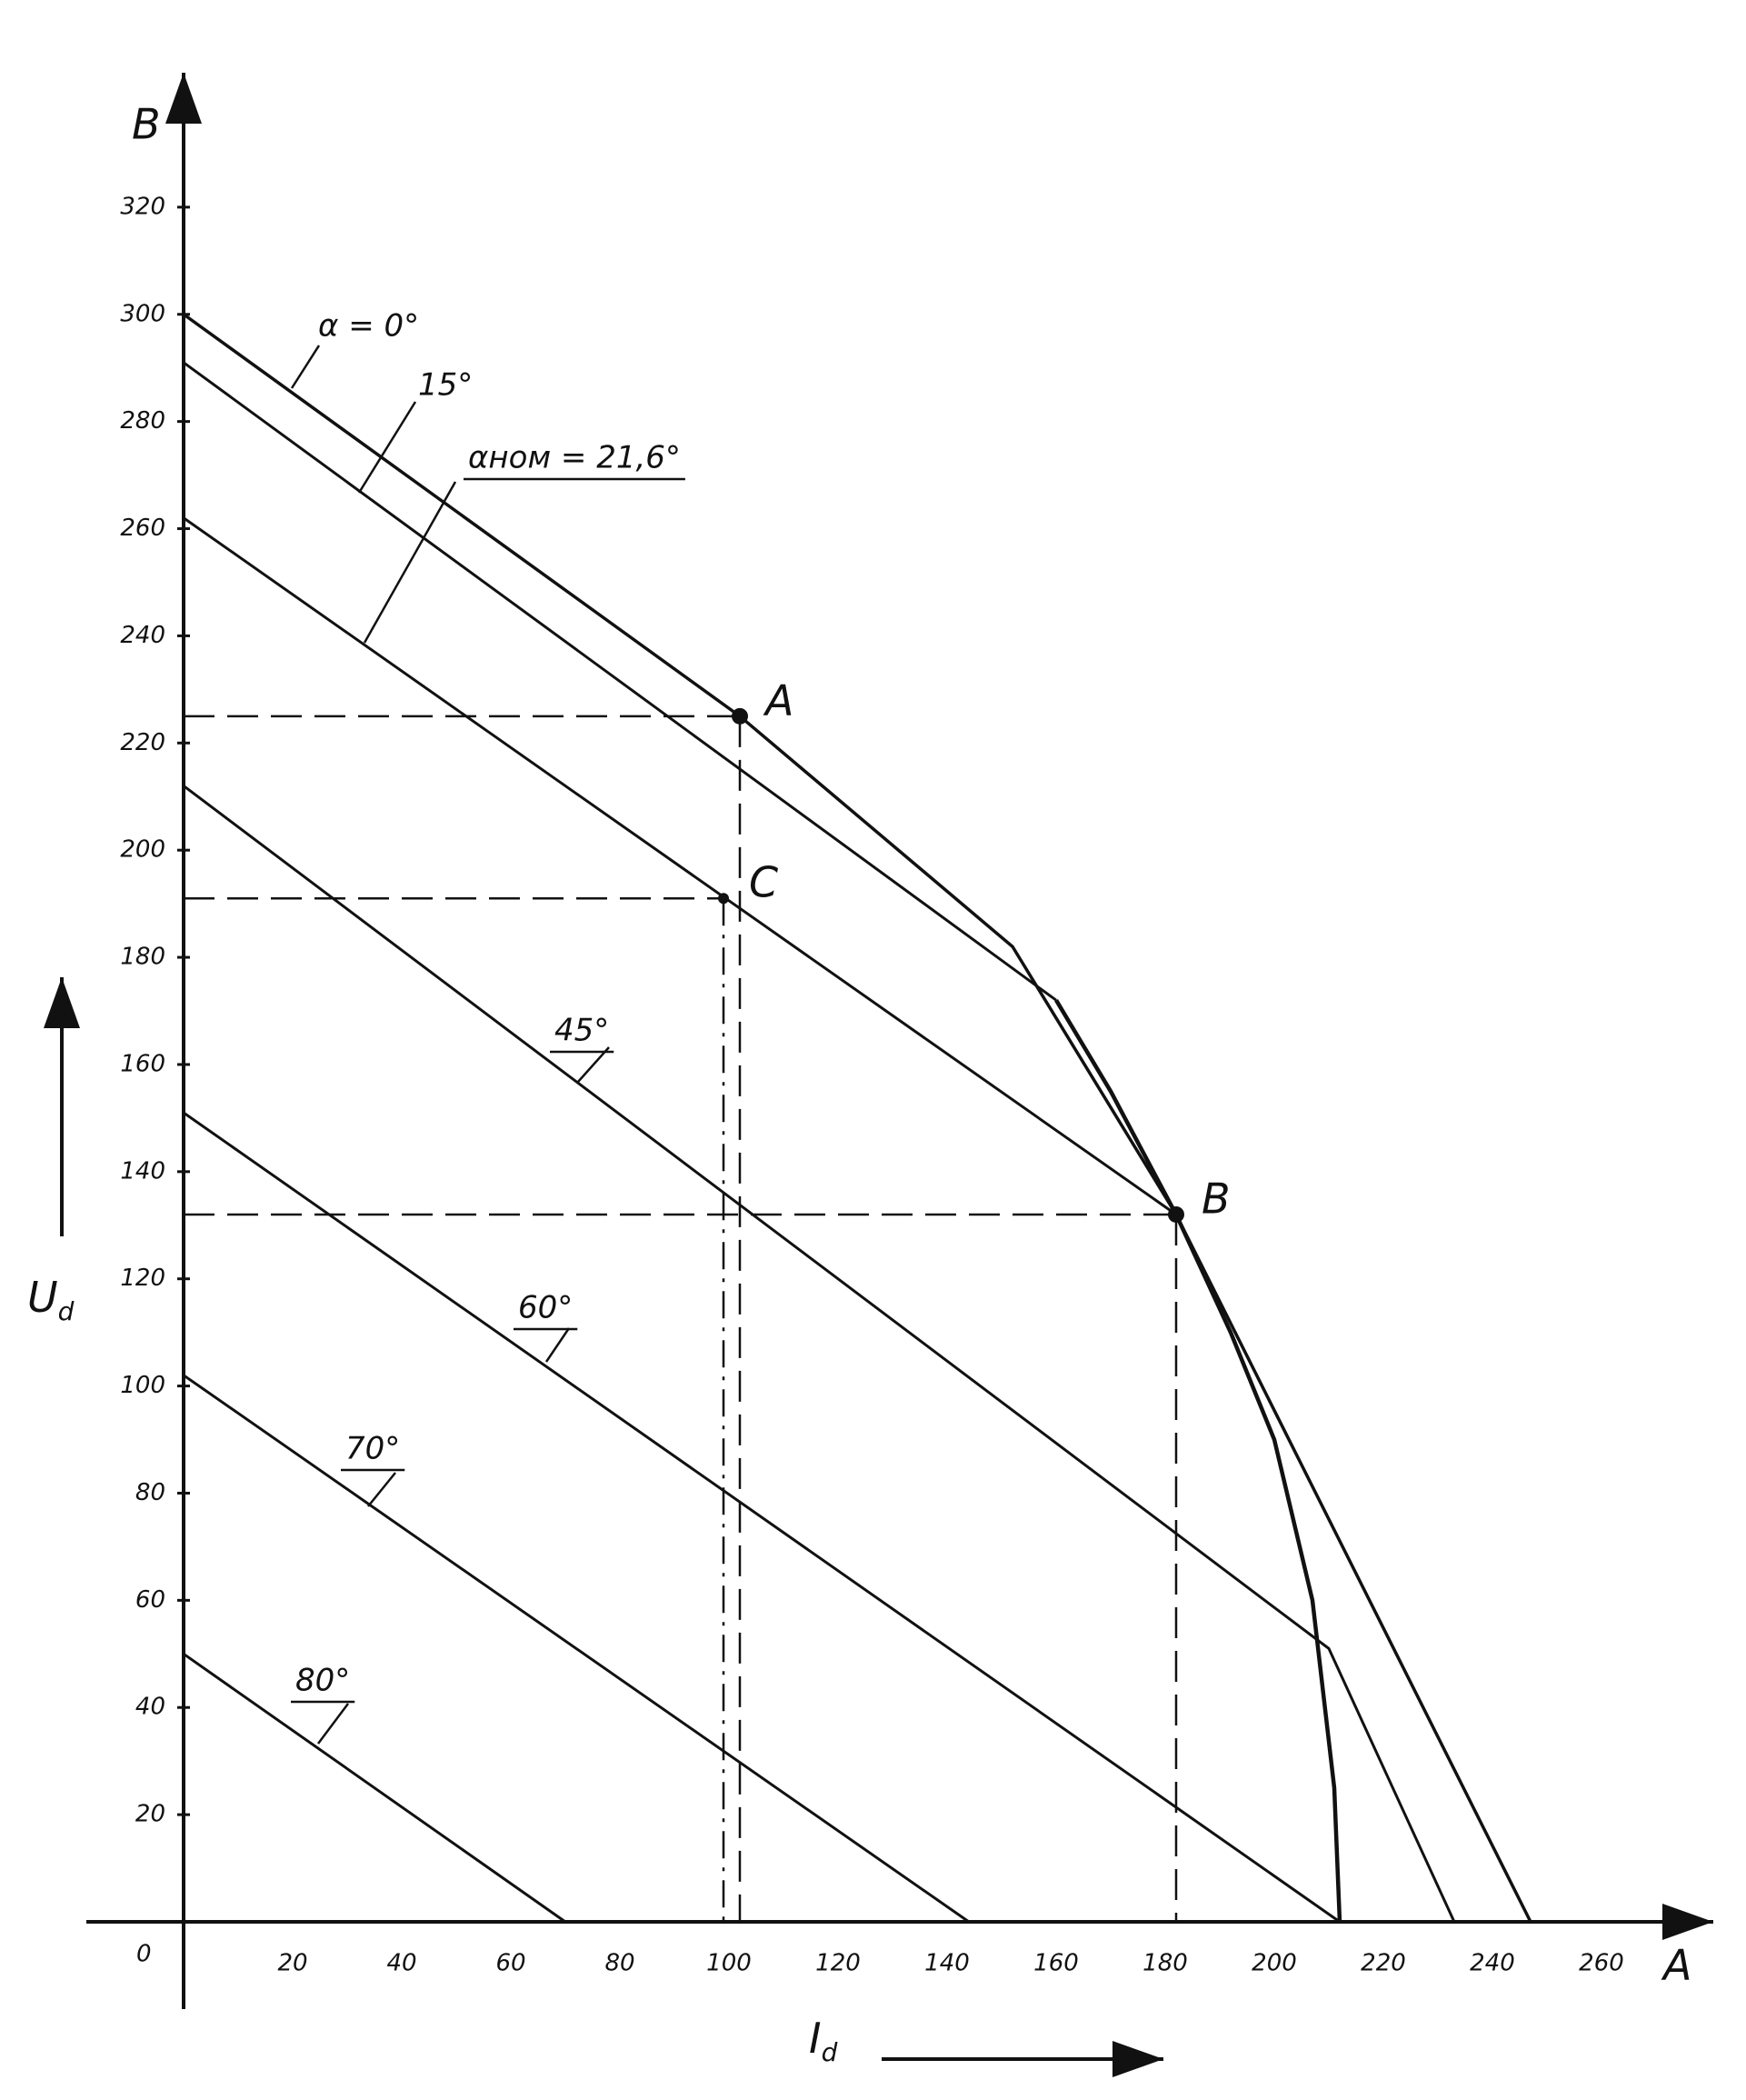 This screenshot has width=1746, height=2100. What do you see at coordinates (150, 1708) in the screenshot?
I see `y-tick-label: 40` at bounding box center [150, 1708].